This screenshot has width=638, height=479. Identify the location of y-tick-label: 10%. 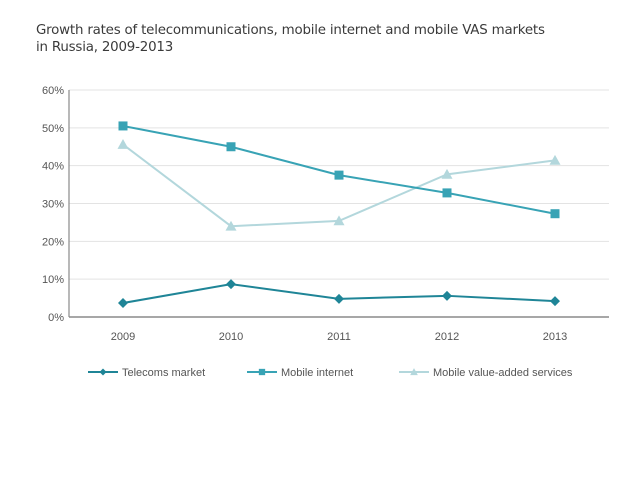
(53, 280).